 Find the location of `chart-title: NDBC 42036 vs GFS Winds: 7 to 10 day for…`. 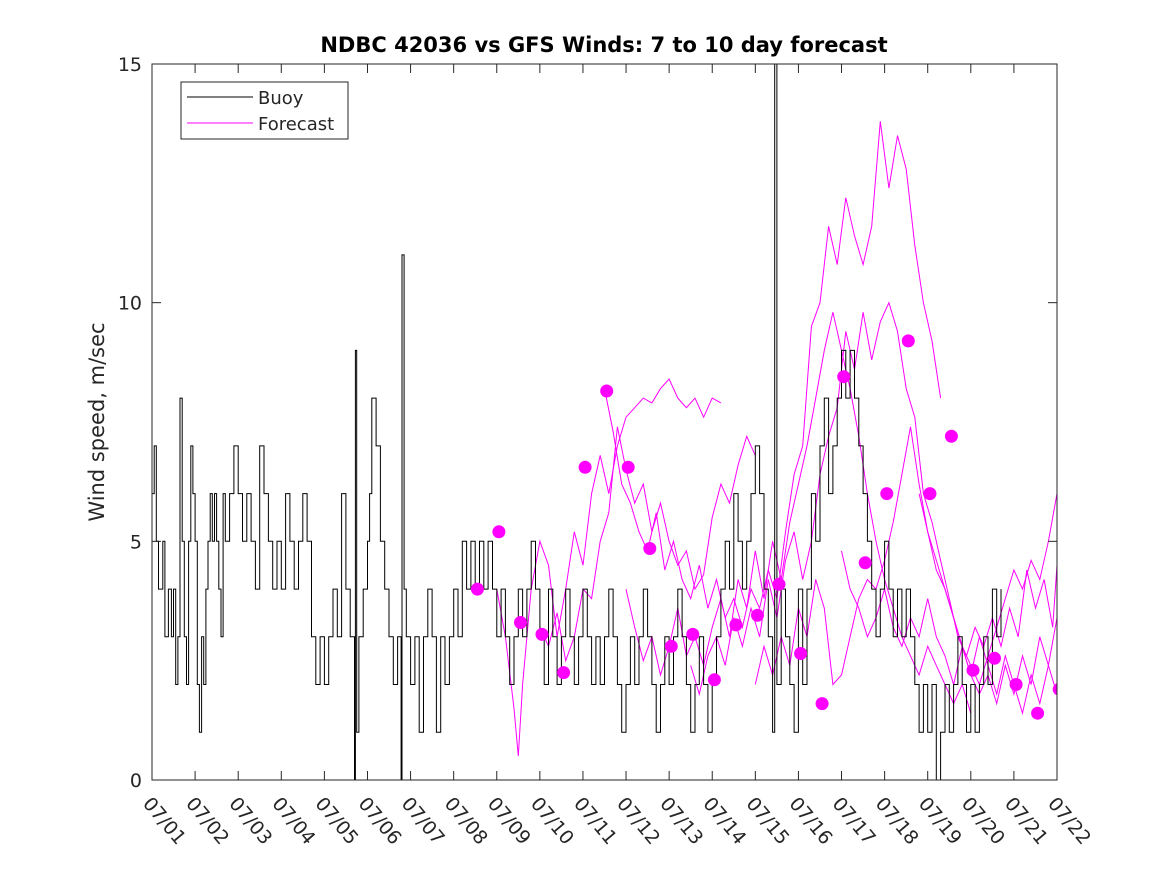

chart-title: NDBC 42036 vs GFS Winds: 7 to 10 day for… is located at coordinates (603, 45).